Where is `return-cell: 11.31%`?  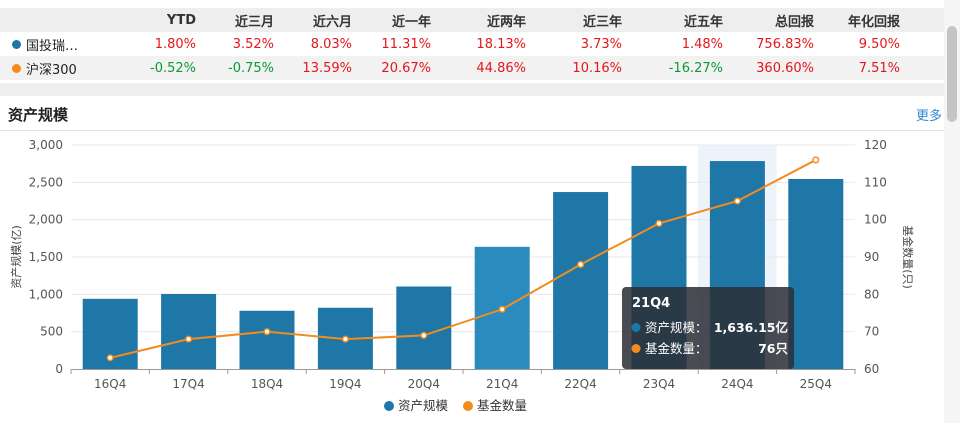 return-cell: 11.31% is located at coordinates (406, 44).